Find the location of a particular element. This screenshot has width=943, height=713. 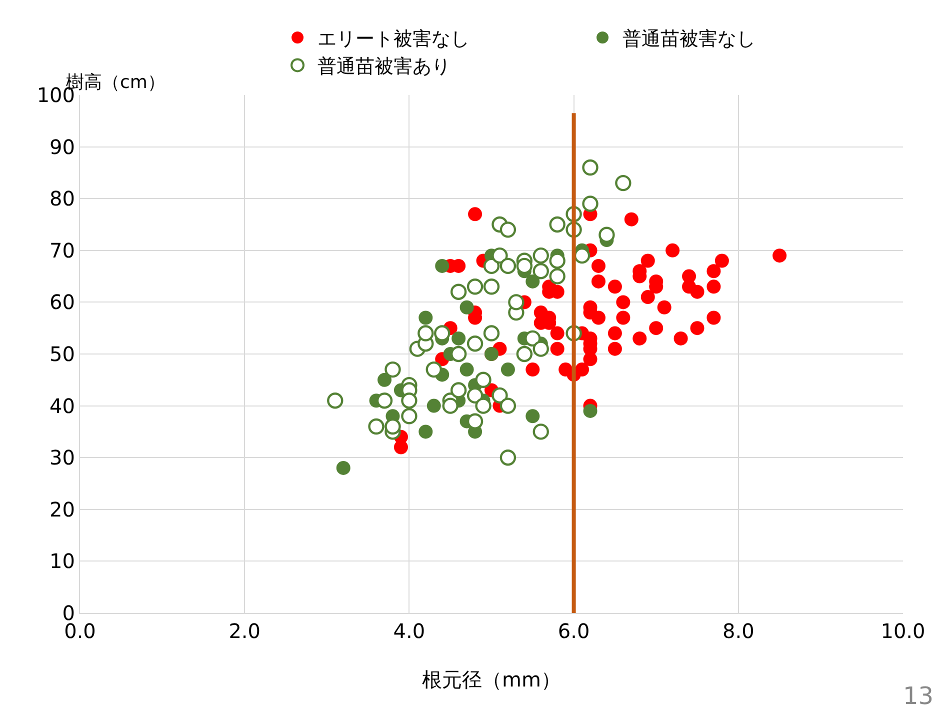

y-tick-label: 50 is located at coordinates (62, 354).